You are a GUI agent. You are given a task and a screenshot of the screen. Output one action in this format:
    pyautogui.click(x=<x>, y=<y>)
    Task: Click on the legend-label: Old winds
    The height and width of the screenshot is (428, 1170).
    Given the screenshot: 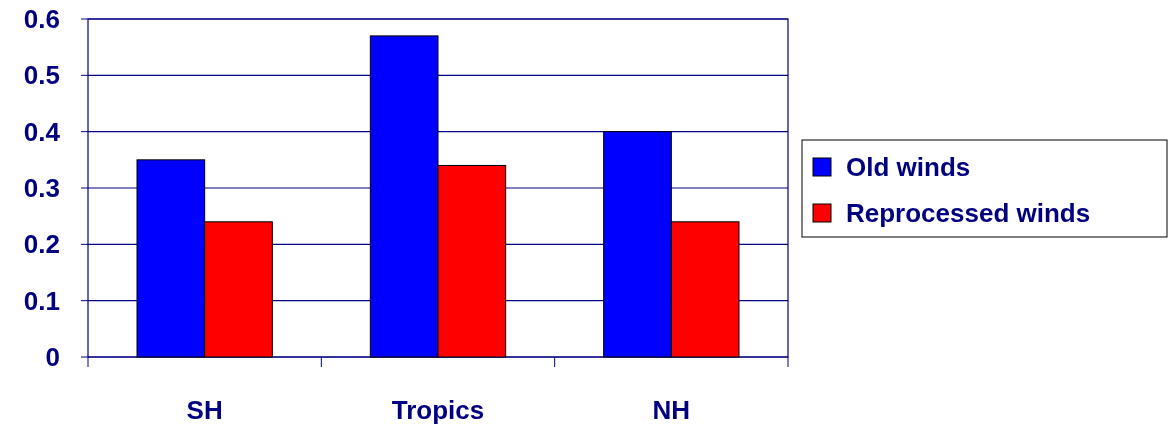 What is the action you would take?
    pyautogui.click(x=908, y=167)
    